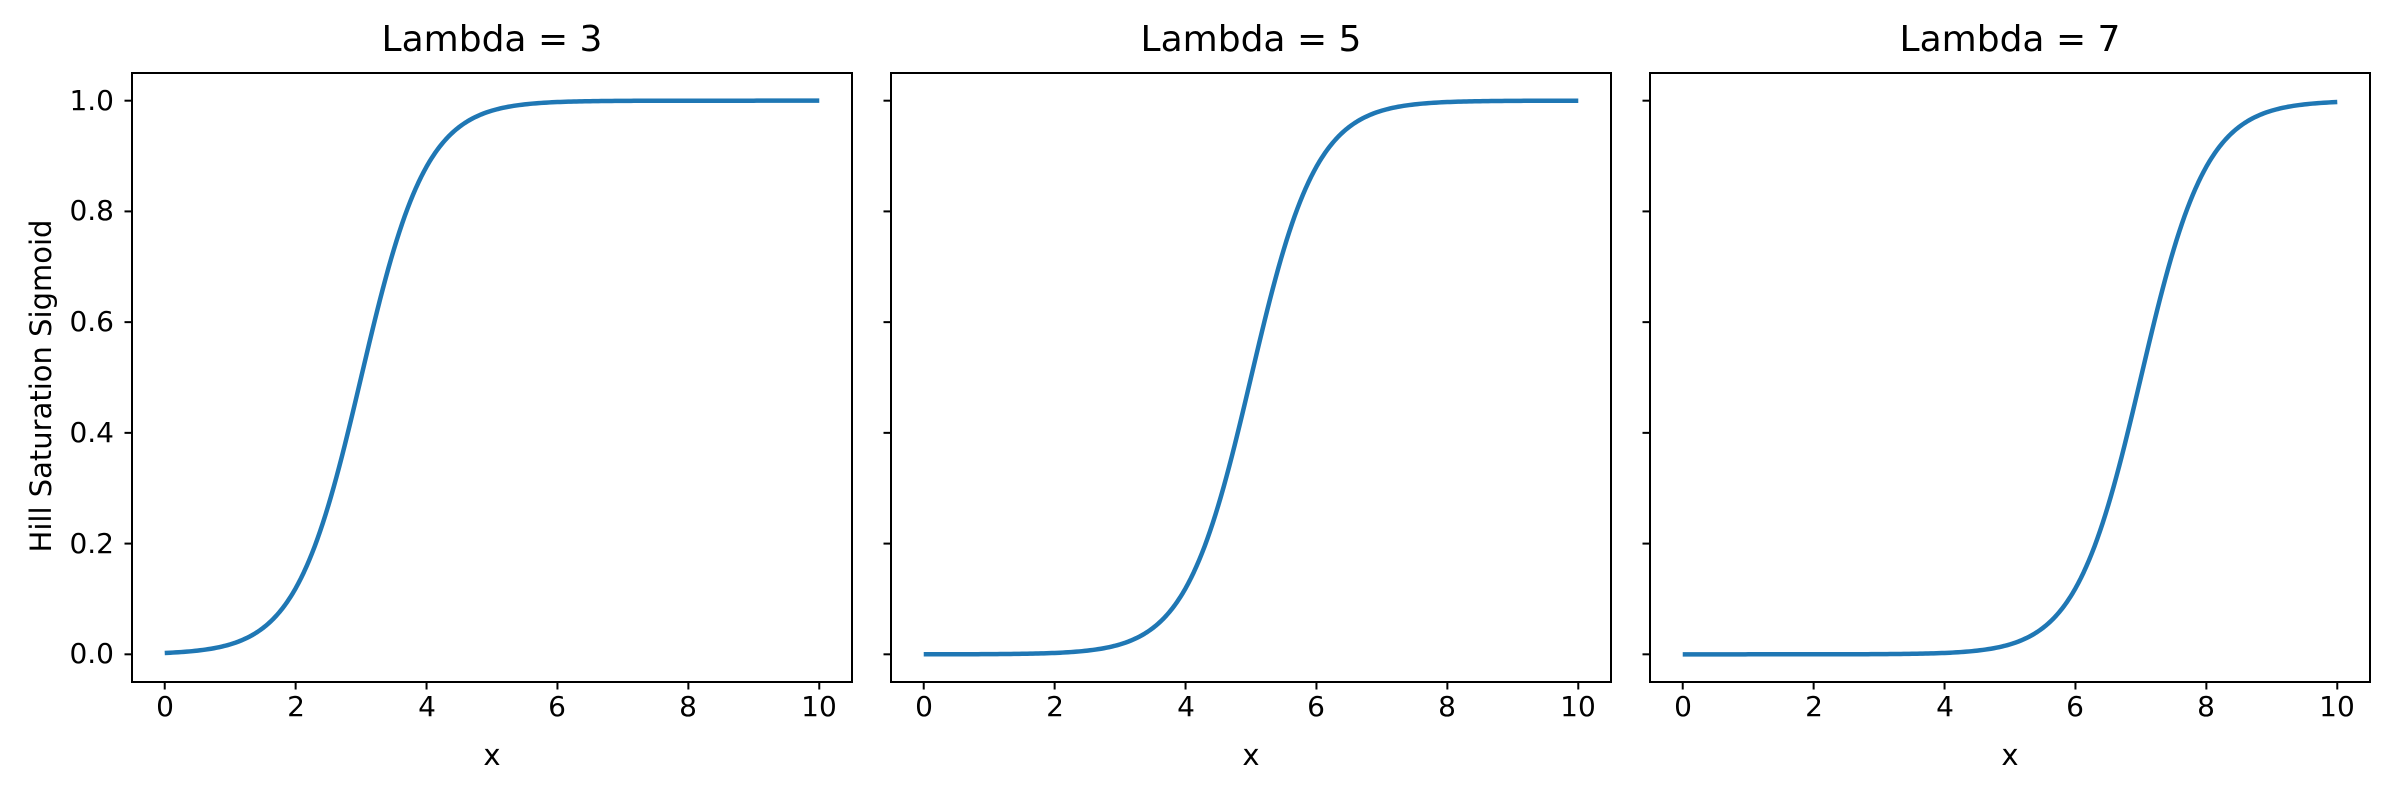 Image resolution: width=2400 pixels, height=800 pixels. Describe the element at coordinates (91, 432) in the screenshot. I see `y-tick-label: 0.4` at that location.